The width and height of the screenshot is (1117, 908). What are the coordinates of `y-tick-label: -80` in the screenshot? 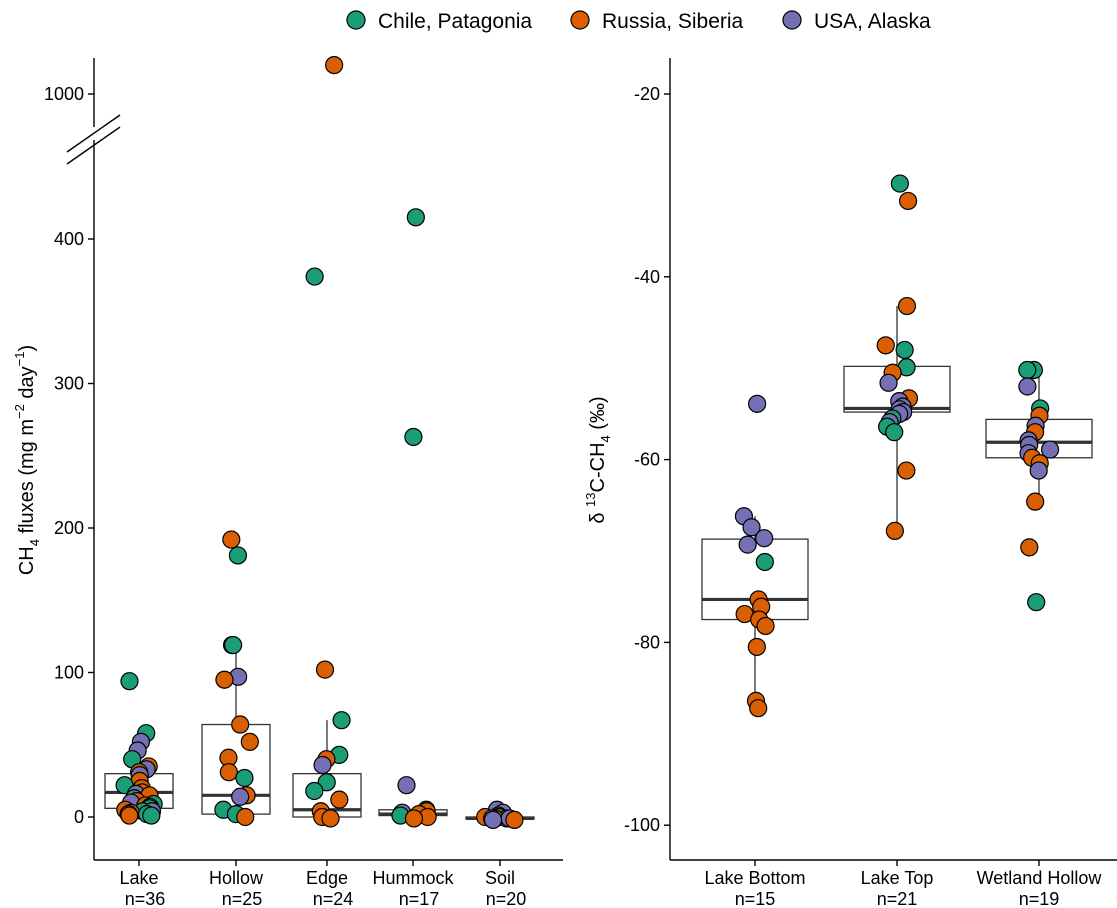 It's located at (647, 642).